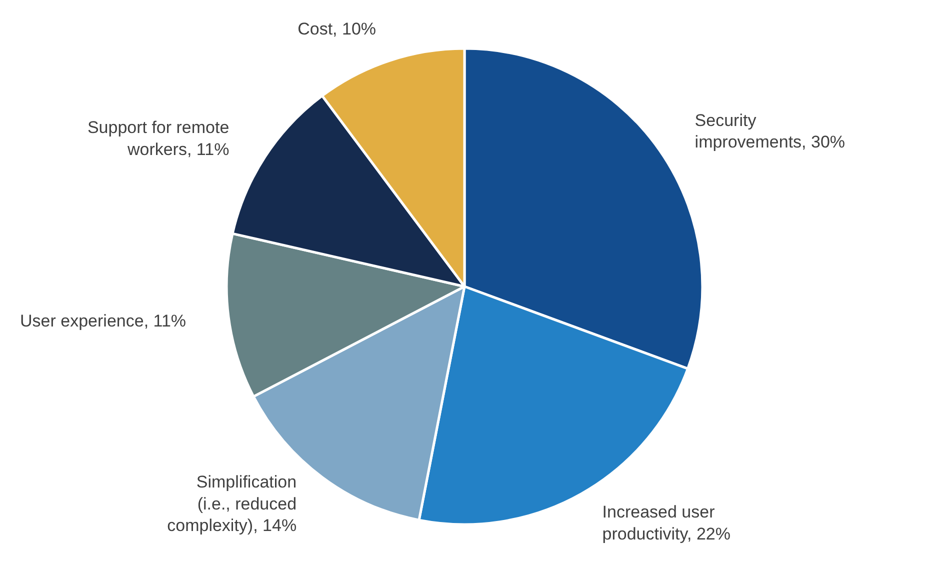 The image size is (928, 572). I want to click on slice-label: Support for remote workers, 11%, so click(158, 138).